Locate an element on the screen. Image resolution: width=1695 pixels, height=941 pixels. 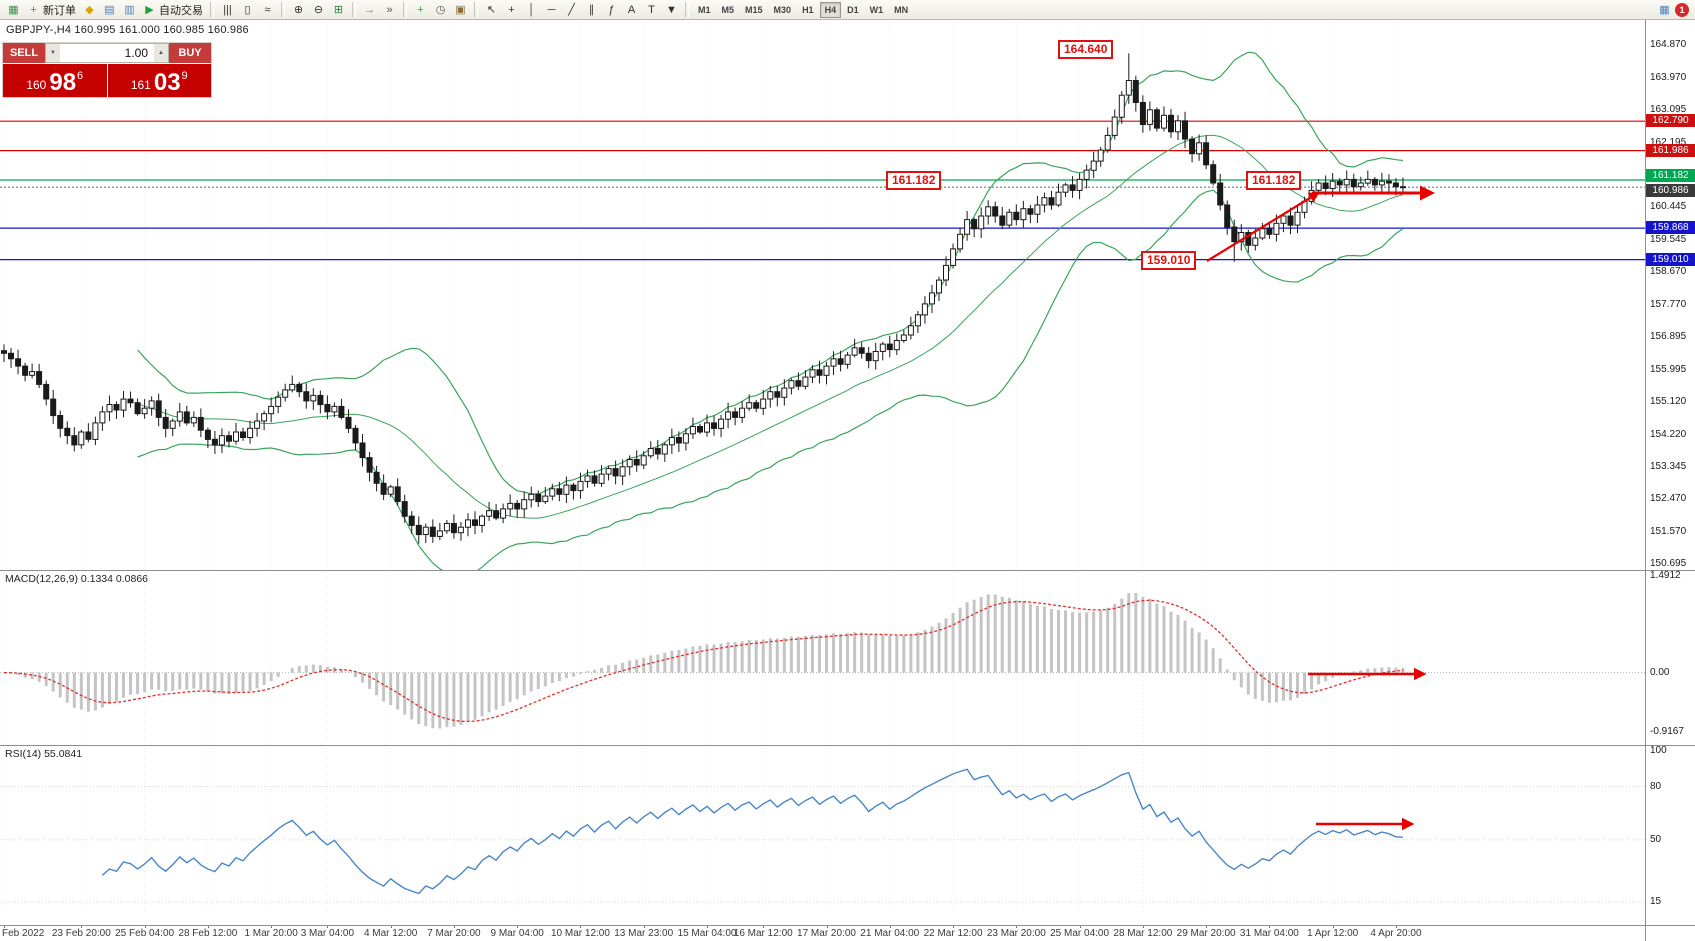
auto-scroll-icon: → is located at coordinates (369, 10).